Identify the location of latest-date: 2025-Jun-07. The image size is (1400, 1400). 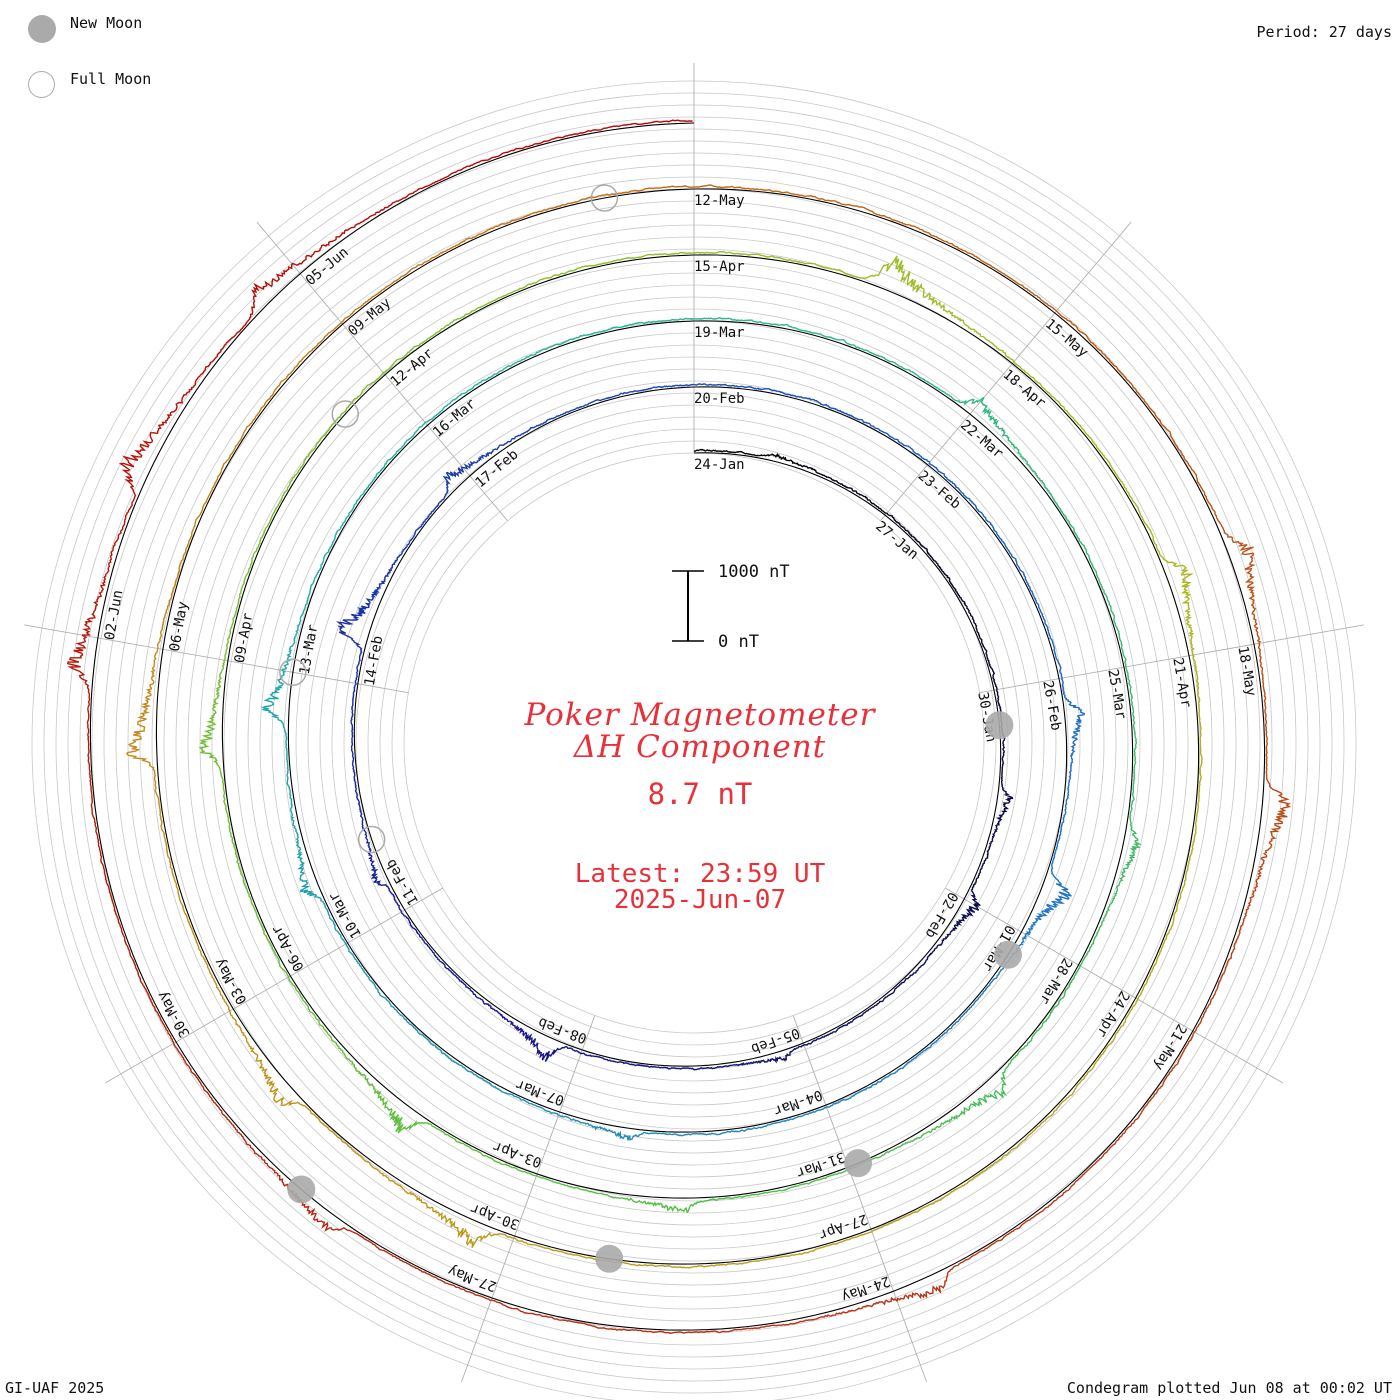
(700, 900).